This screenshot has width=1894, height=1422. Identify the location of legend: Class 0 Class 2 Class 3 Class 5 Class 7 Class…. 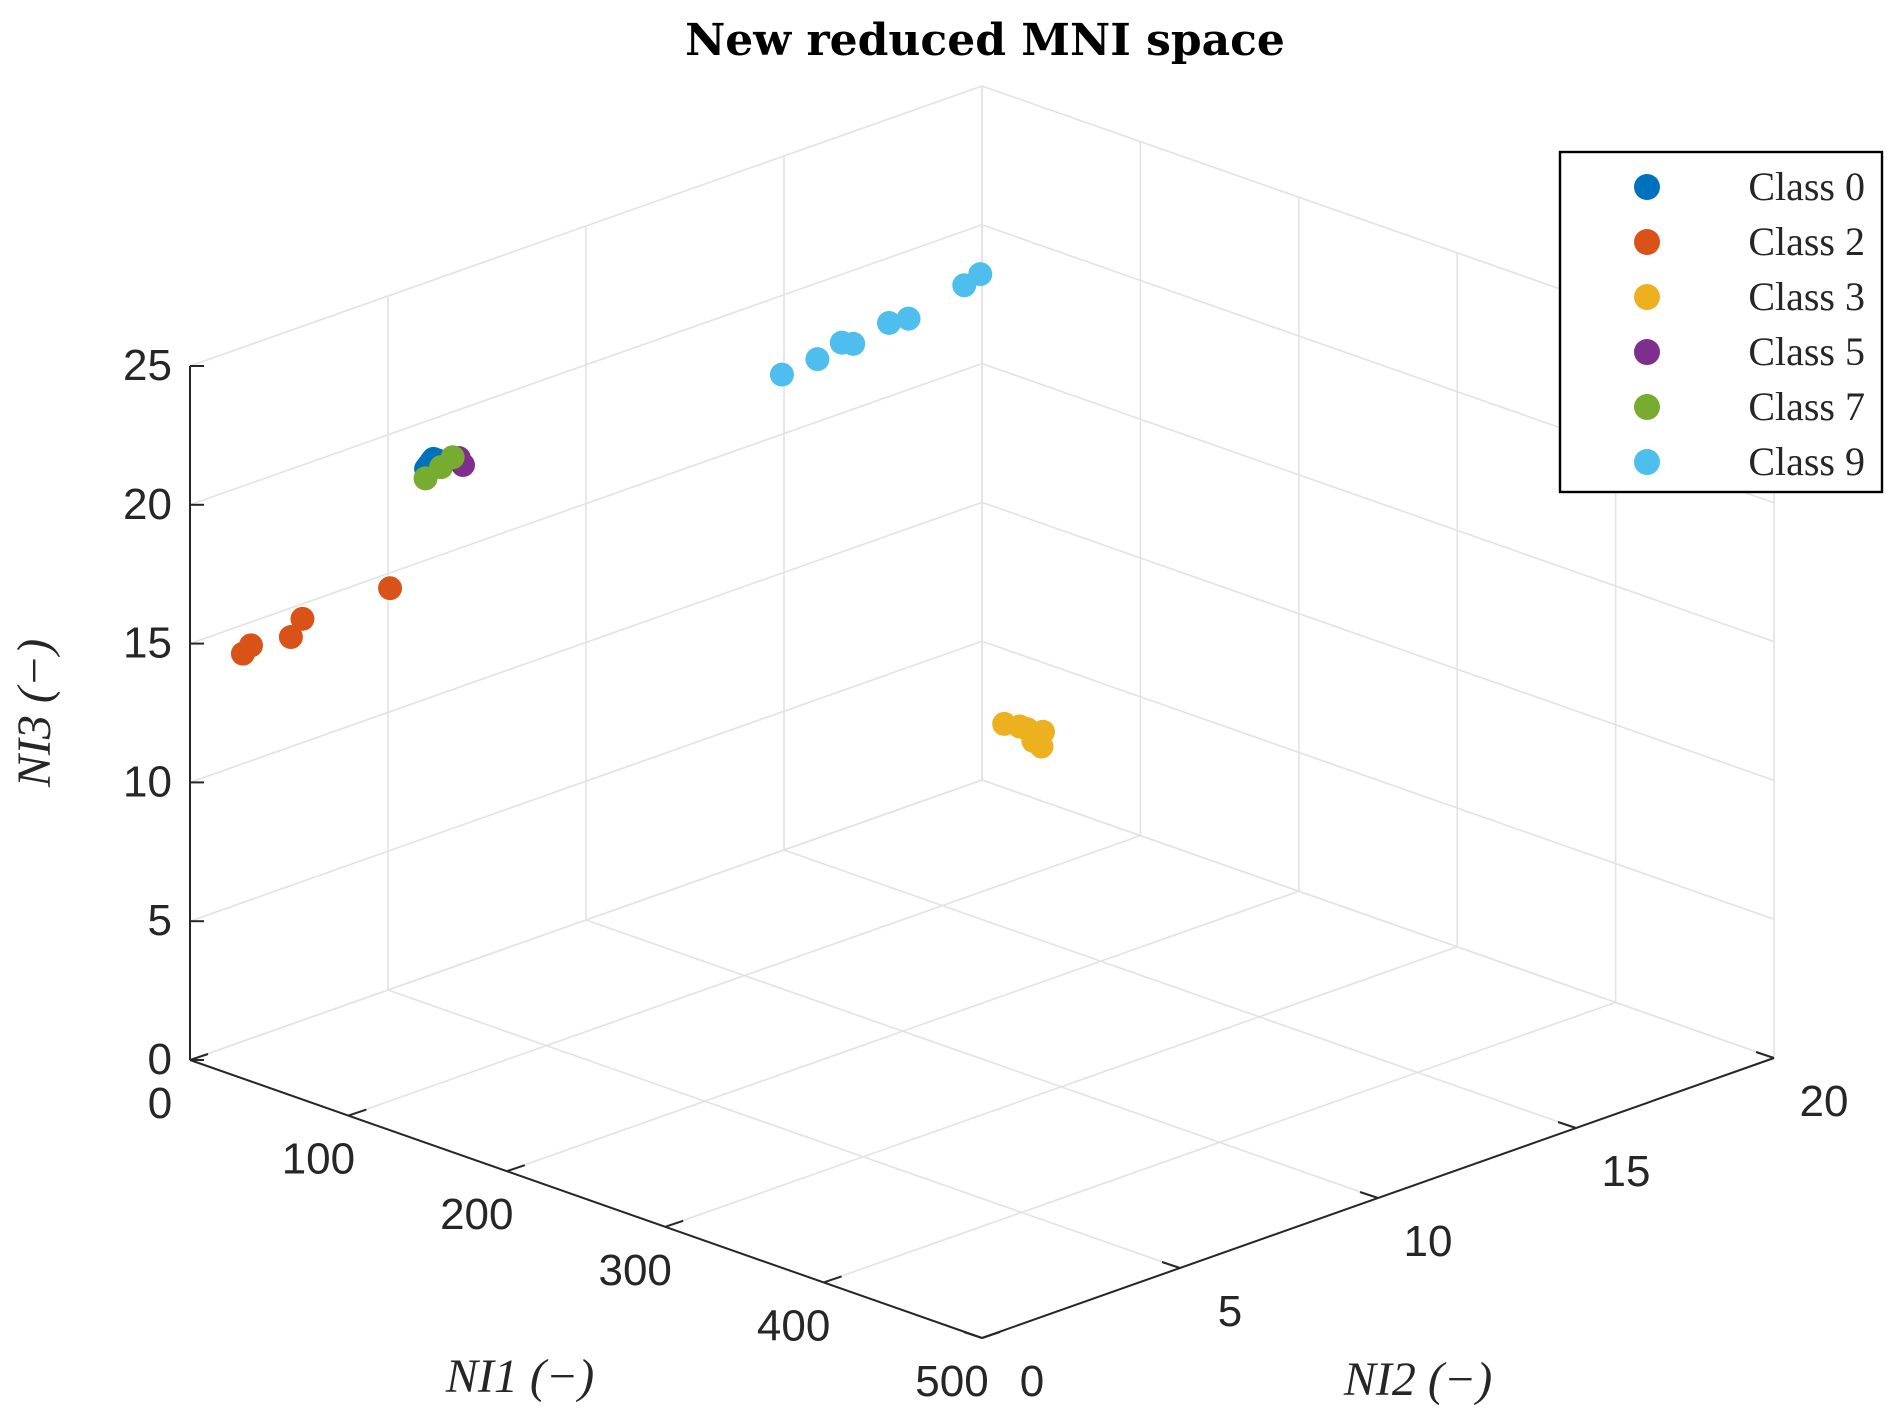
(1721, 322).